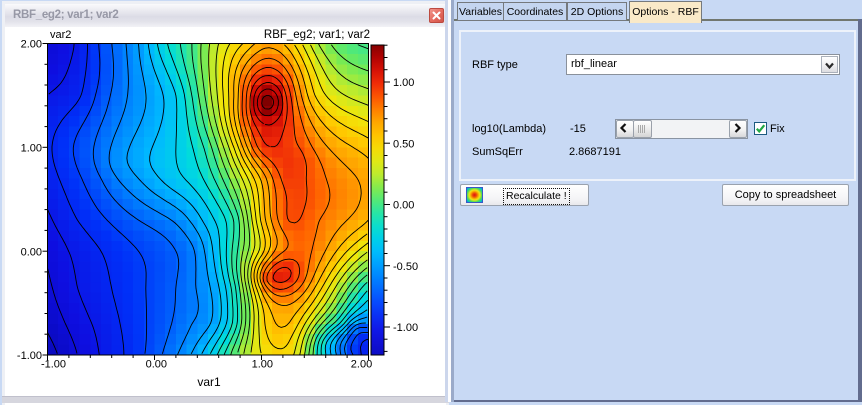 This screenshot has height=405, width=862. I want to click on svg-text: 0.50, so click(403, 144).